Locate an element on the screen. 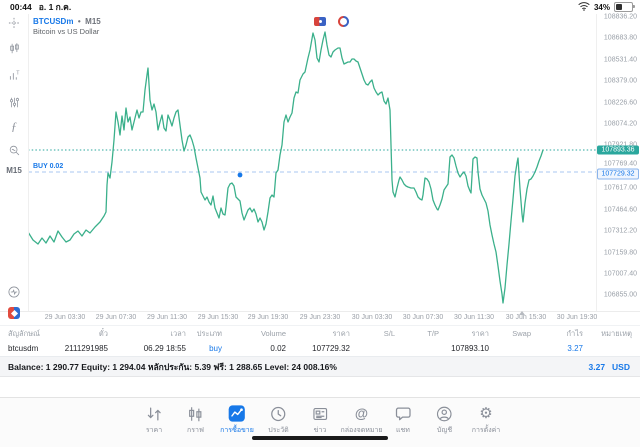 This screenshot has width=640, height=447. price-axis-label: 107312.20 is located at coordinates (620, 231).